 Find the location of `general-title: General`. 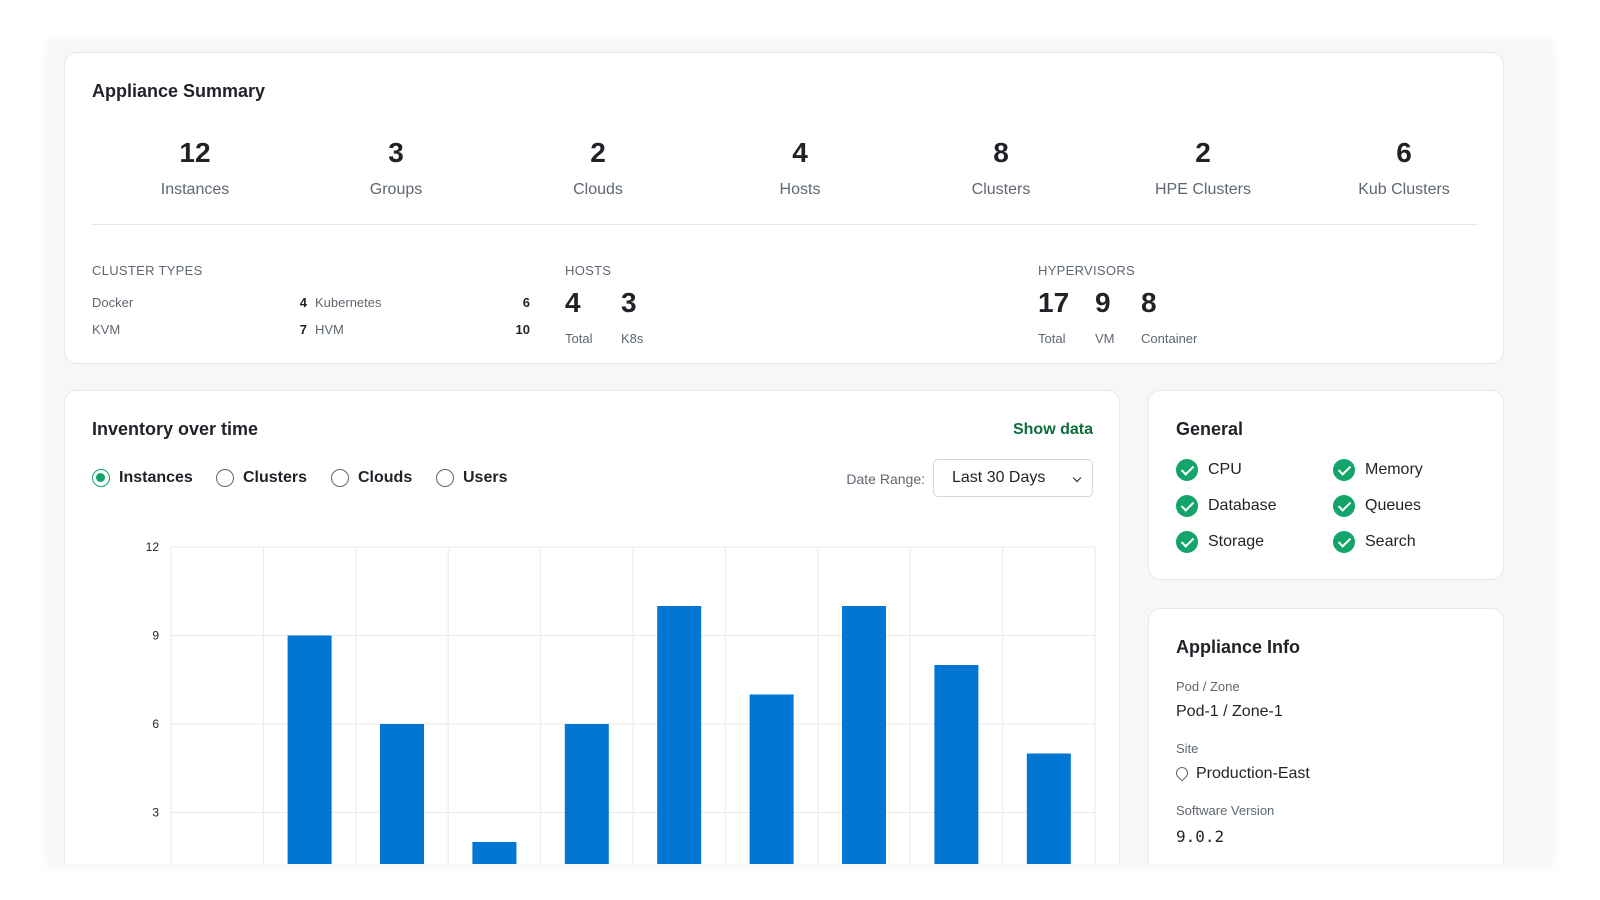

general-title: General is located at coordinates (1210, 429).